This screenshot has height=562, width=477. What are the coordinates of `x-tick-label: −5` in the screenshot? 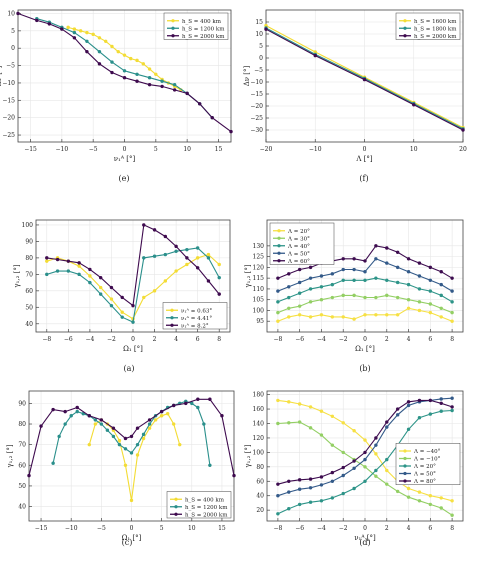 It's located at (101, 528).